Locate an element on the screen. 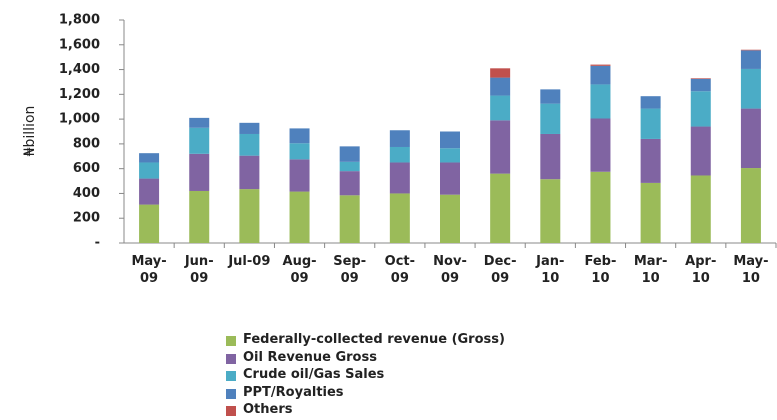 This screenshot has width=777, height=420. y-tick-label: 400 is located at coordinates (86, 193).